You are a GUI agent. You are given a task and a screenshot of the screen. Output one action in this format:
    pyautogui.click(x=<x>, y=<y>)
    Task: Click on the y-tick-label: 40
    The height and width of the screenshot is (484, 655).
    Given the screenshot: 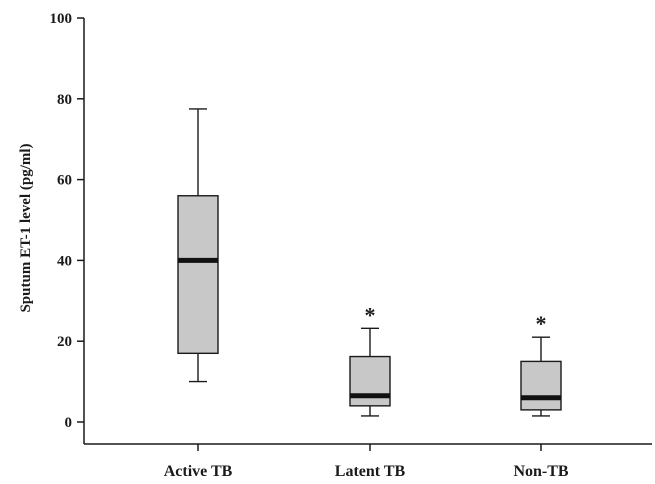 What is the action you would take?
    pyautogui.click(x=64, y=261)
    